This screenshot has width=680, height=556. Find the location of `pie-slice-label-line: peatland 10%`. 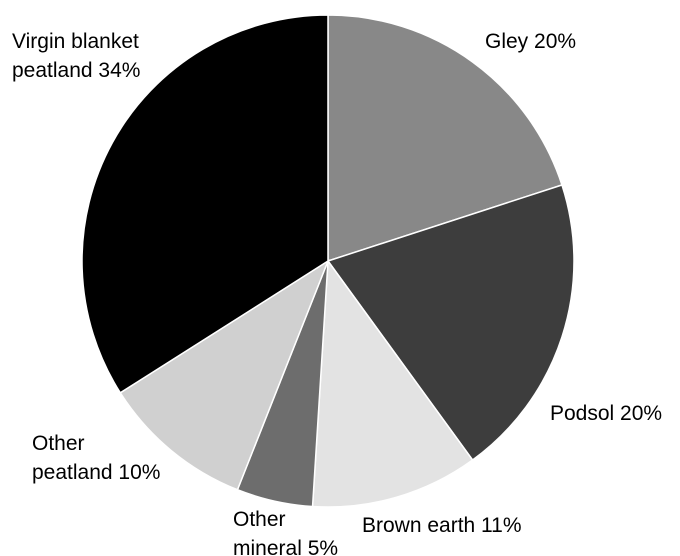

pie-slice-label-line: peatland 10% is located at coordinates (96, 472).